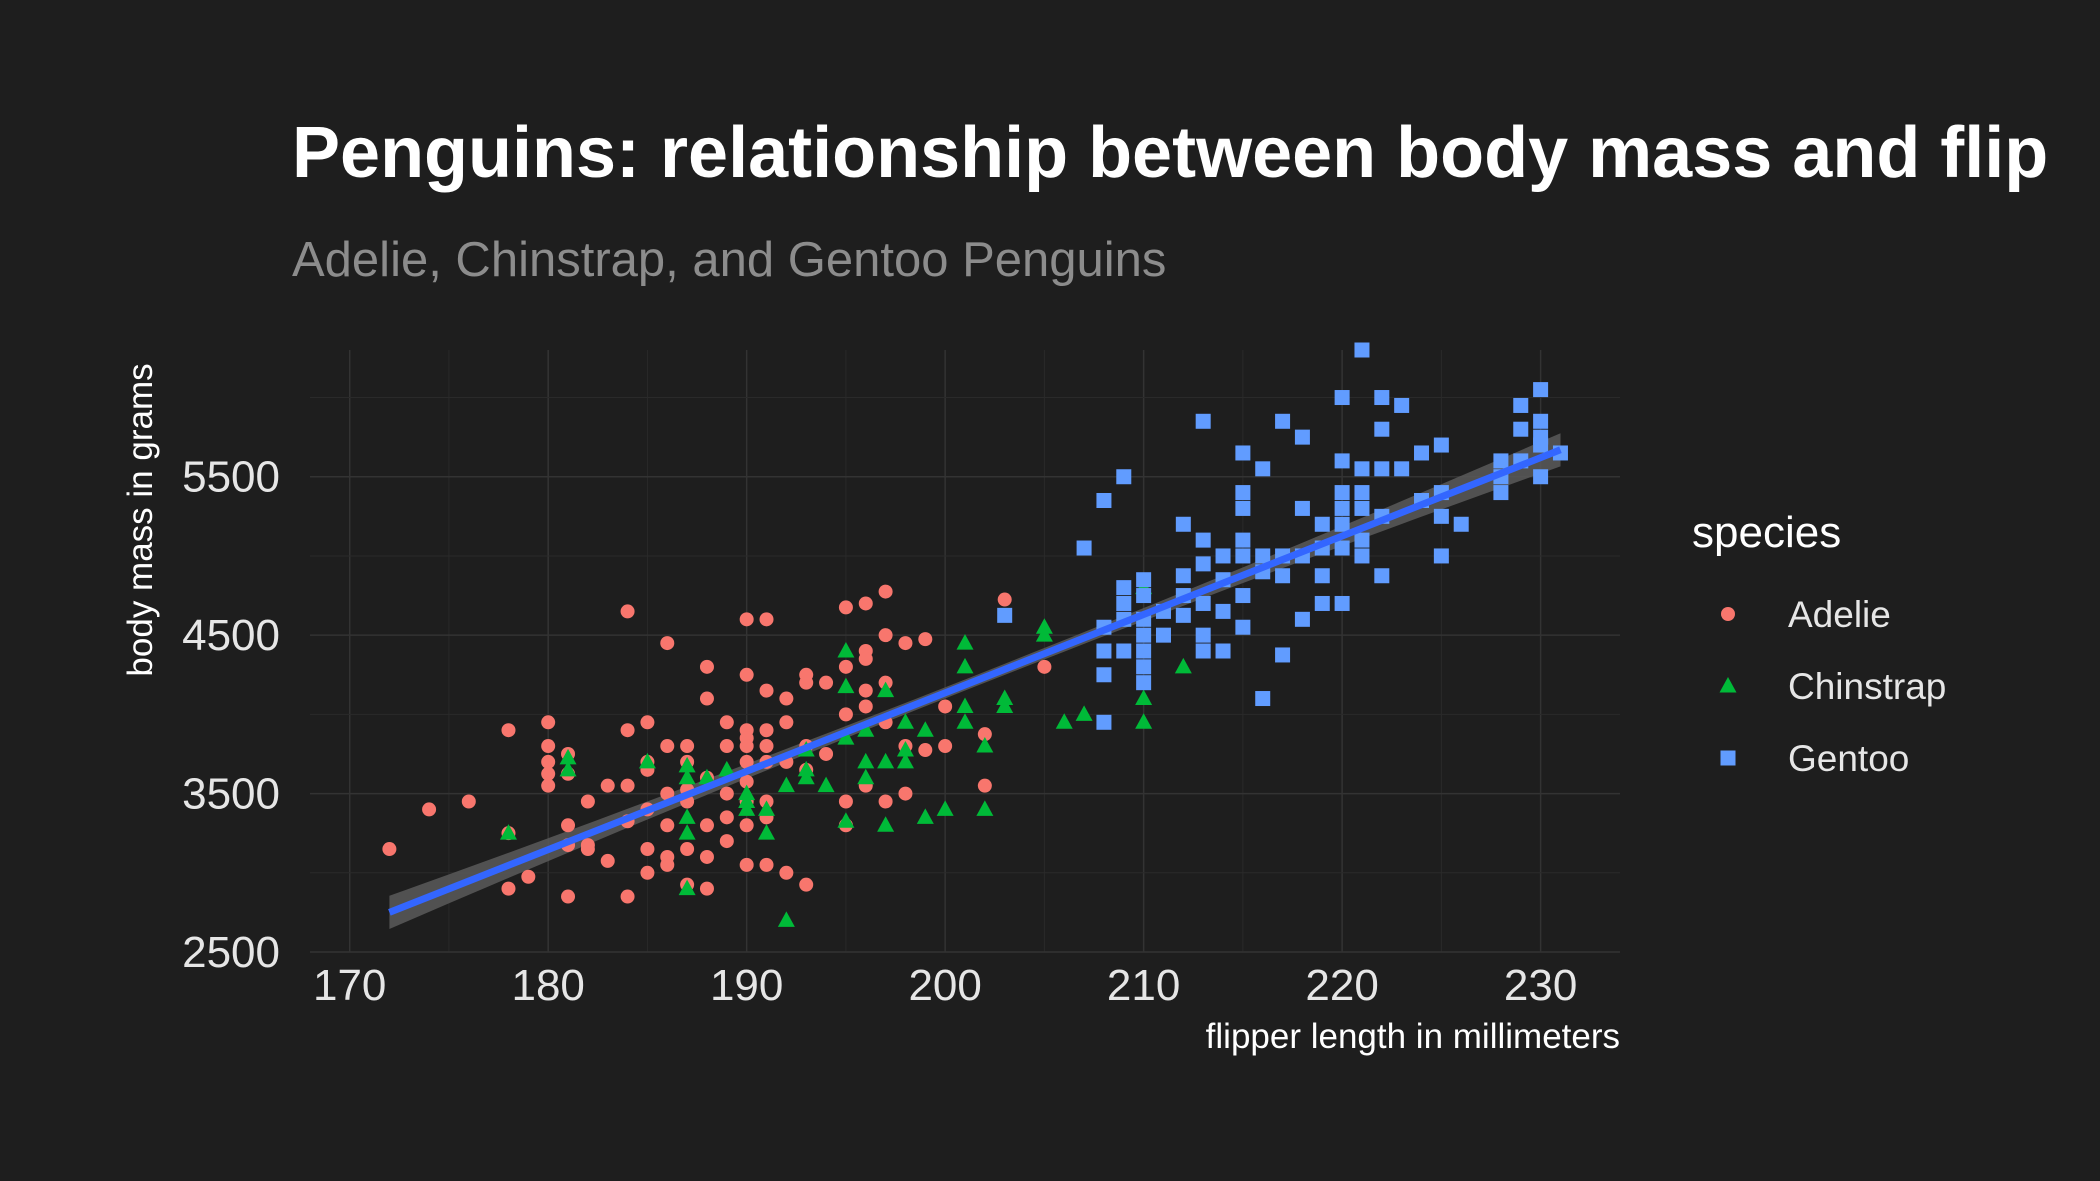 This screenshot has height=1181, width=2100. I want to click on legend-key-gentoo, so click(1728, 758).